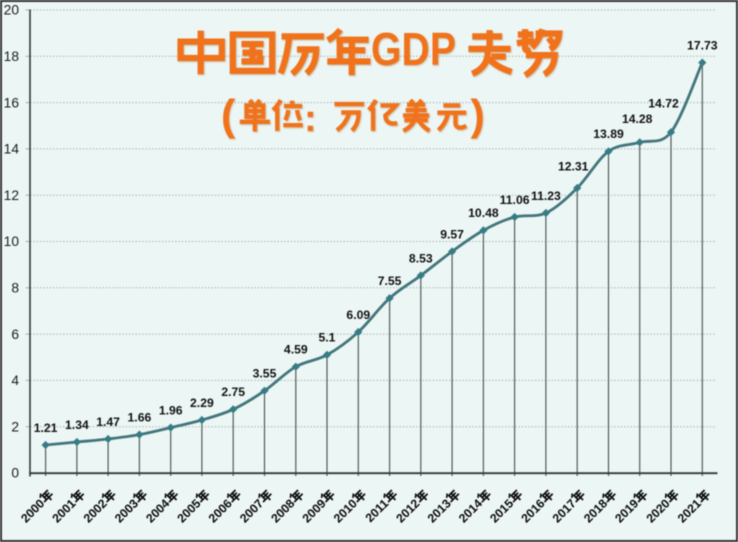 The image size is (738, 542). What do you see at coordinates (12, 10) in the screenshot?
I see `svg-text: 20` at bounding box center [12, 10].